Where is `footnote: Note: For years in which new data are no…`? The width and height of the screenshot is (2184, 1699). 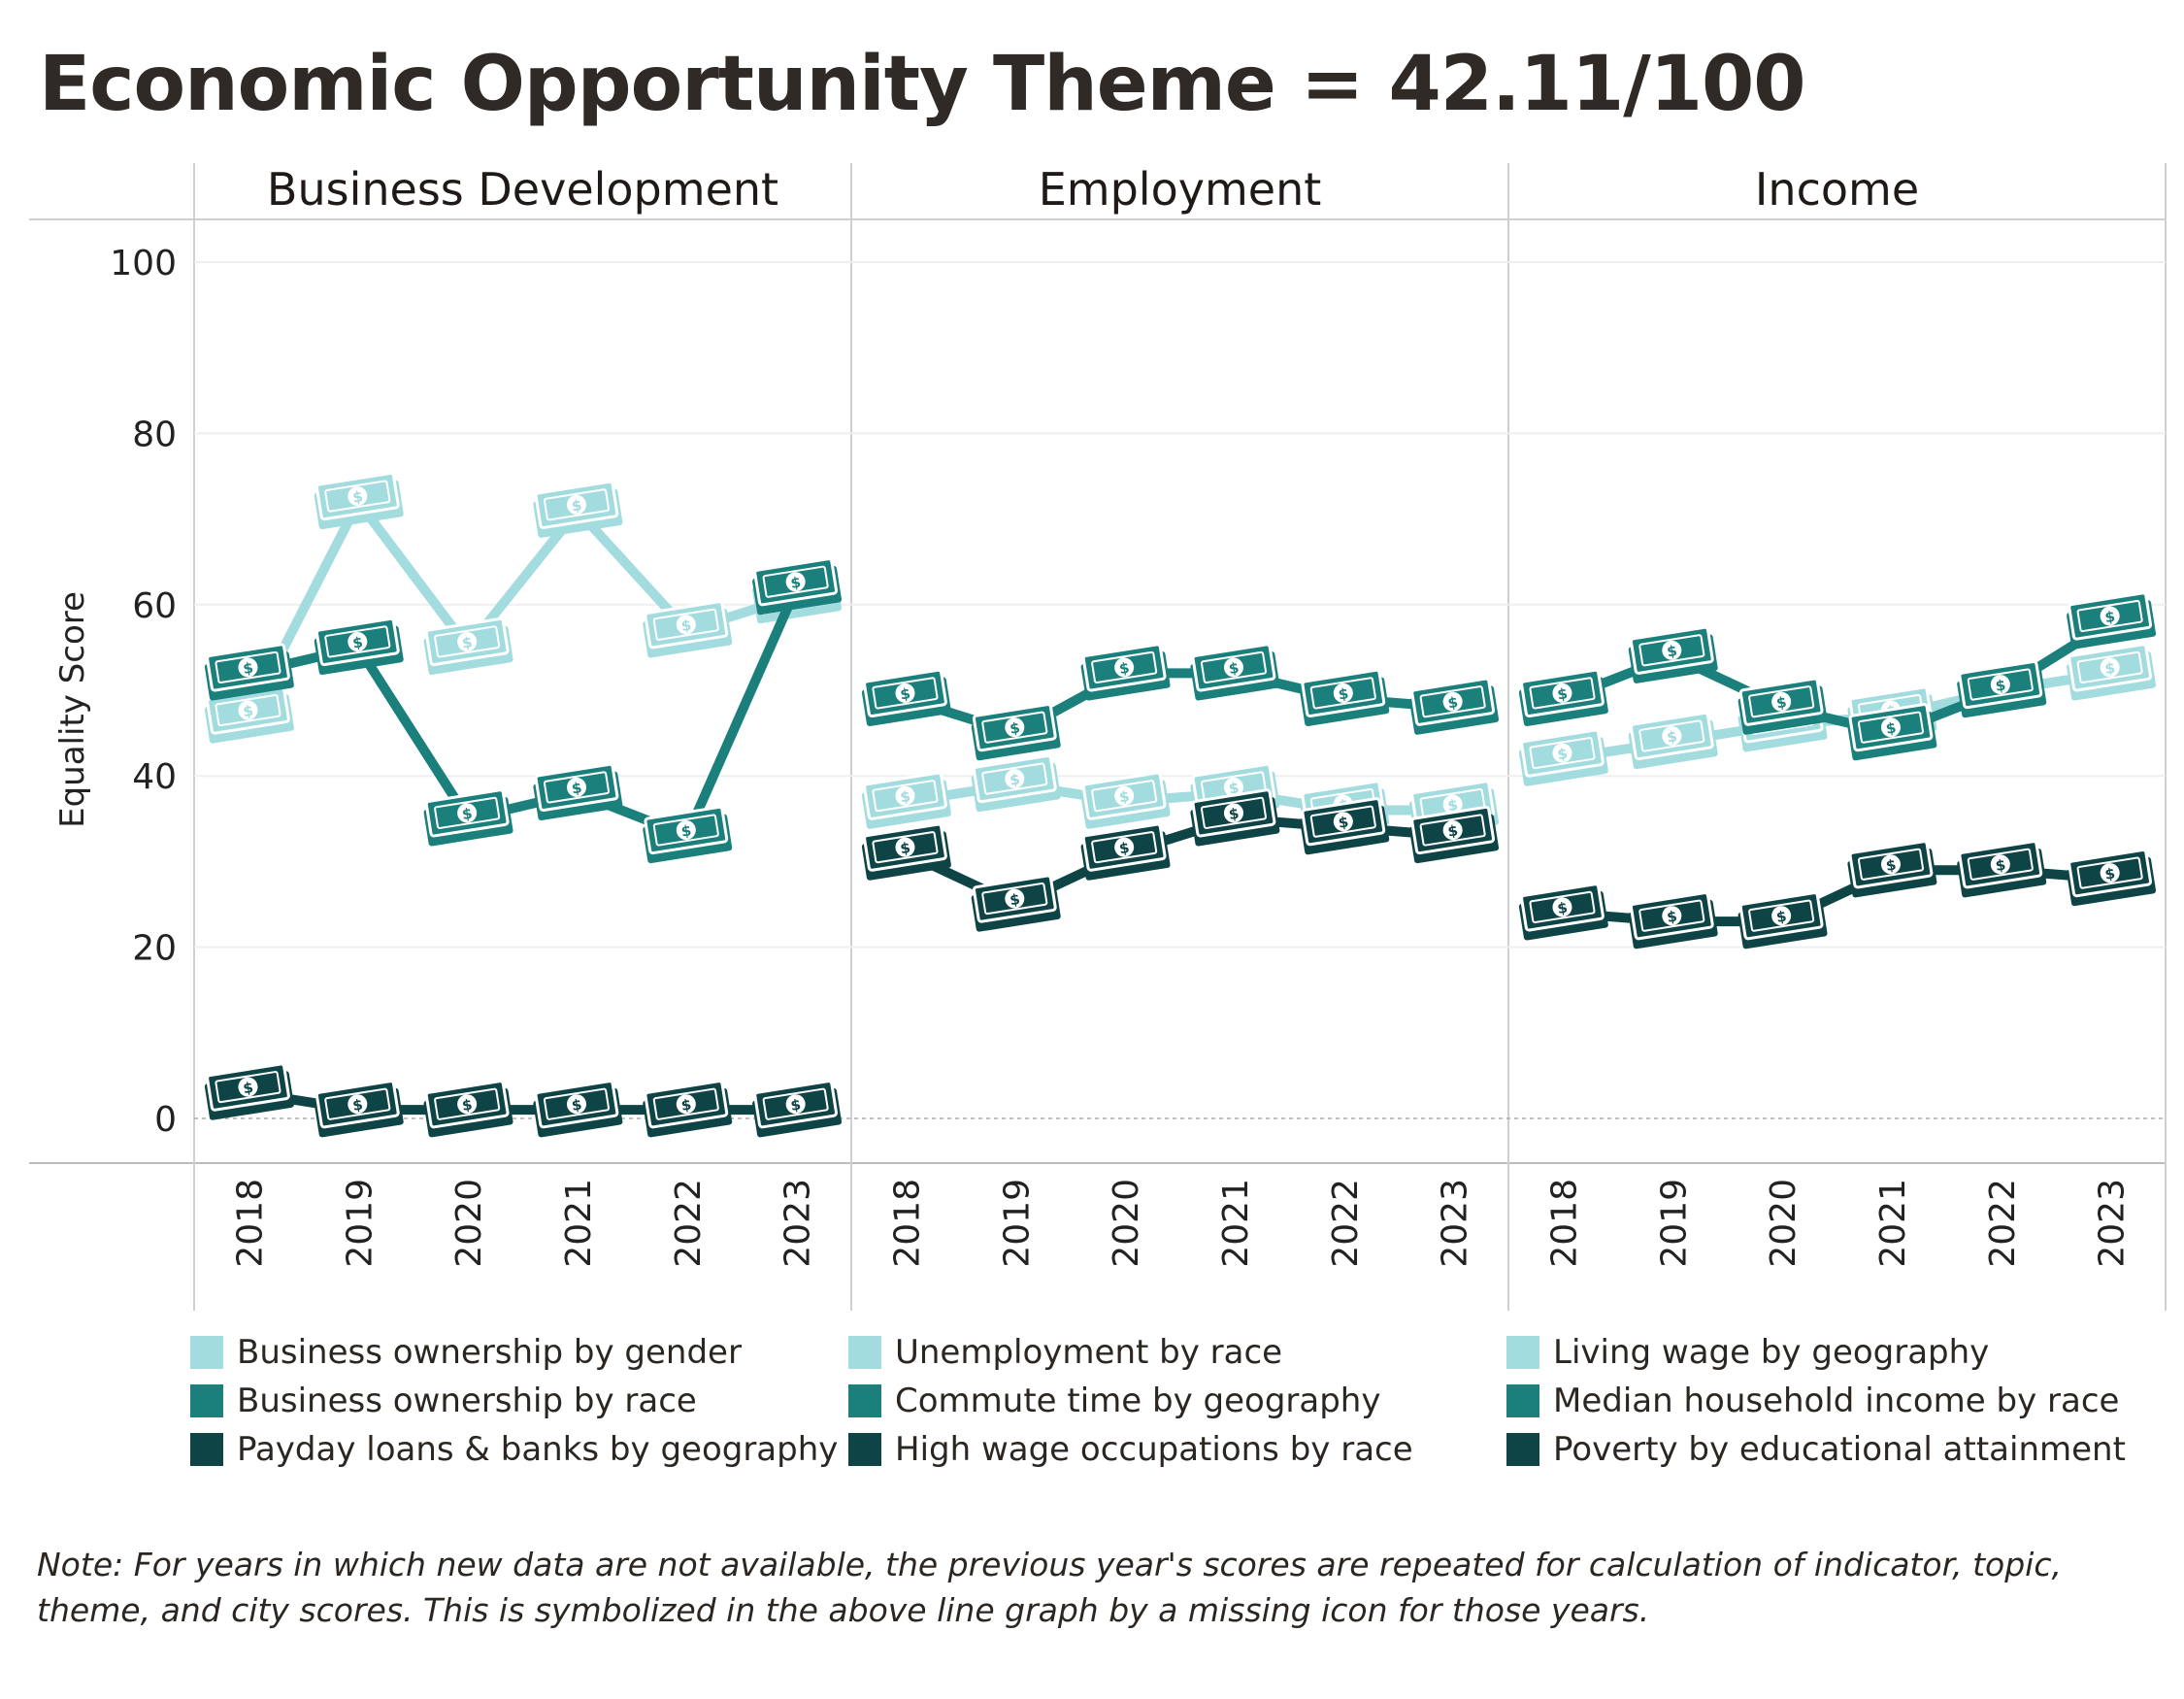
footnote: Note: For years in which new data are no… is located at coordinates (1049, 1587).